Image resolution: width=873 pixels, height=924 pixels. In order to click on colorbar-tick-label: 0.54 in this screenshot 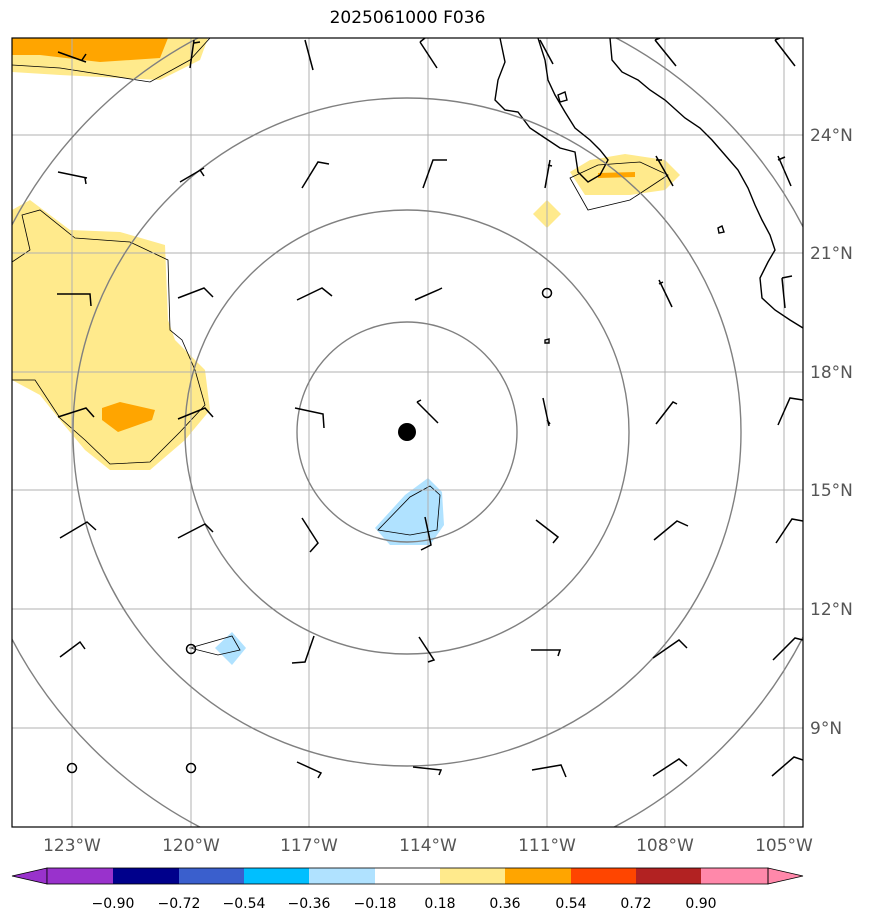, I will do `click(570, 904)`.